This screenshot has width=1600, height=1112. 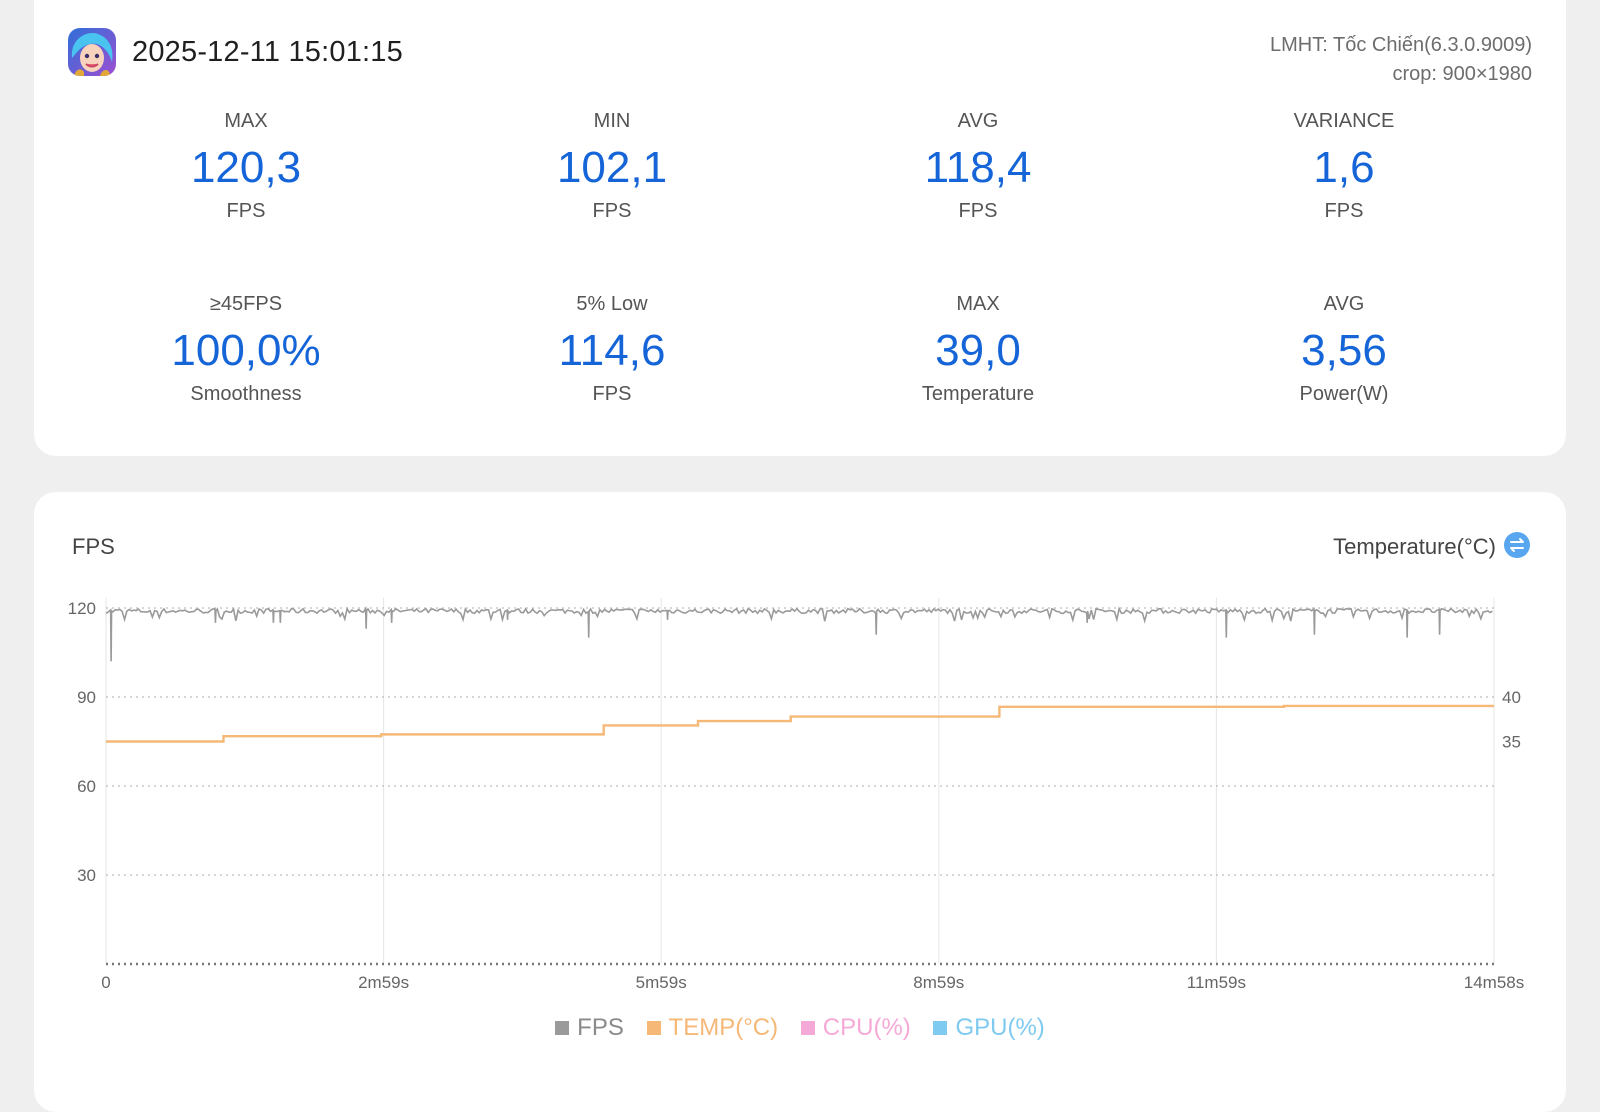 I want to click on y-right-tick-label: 40, so click(x=1511, y=697).